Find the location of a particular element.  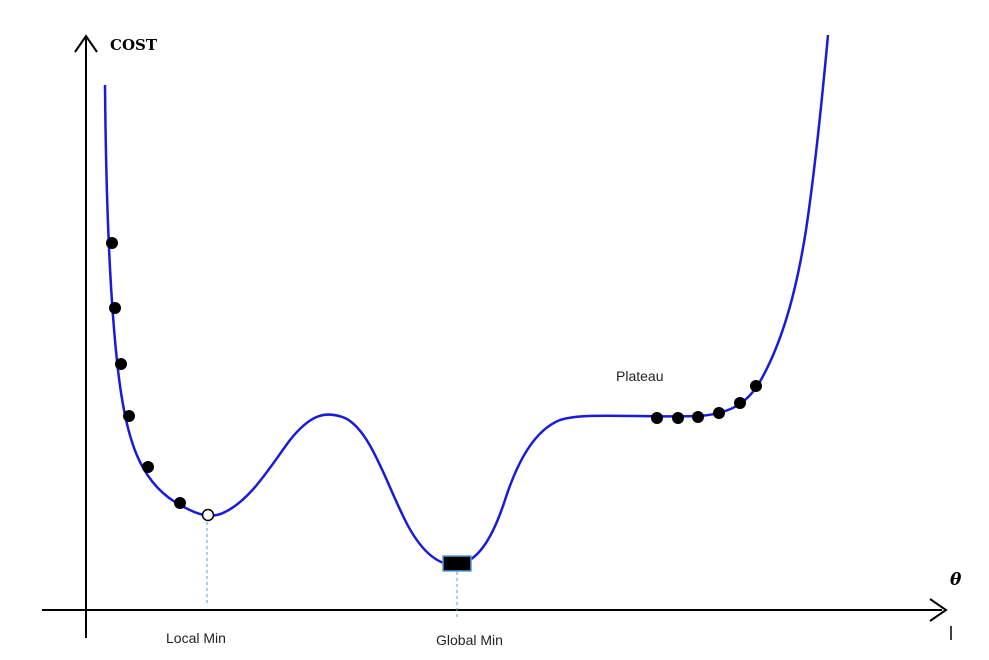

global-min-label: Global Min is located at coordinates (469, 640).